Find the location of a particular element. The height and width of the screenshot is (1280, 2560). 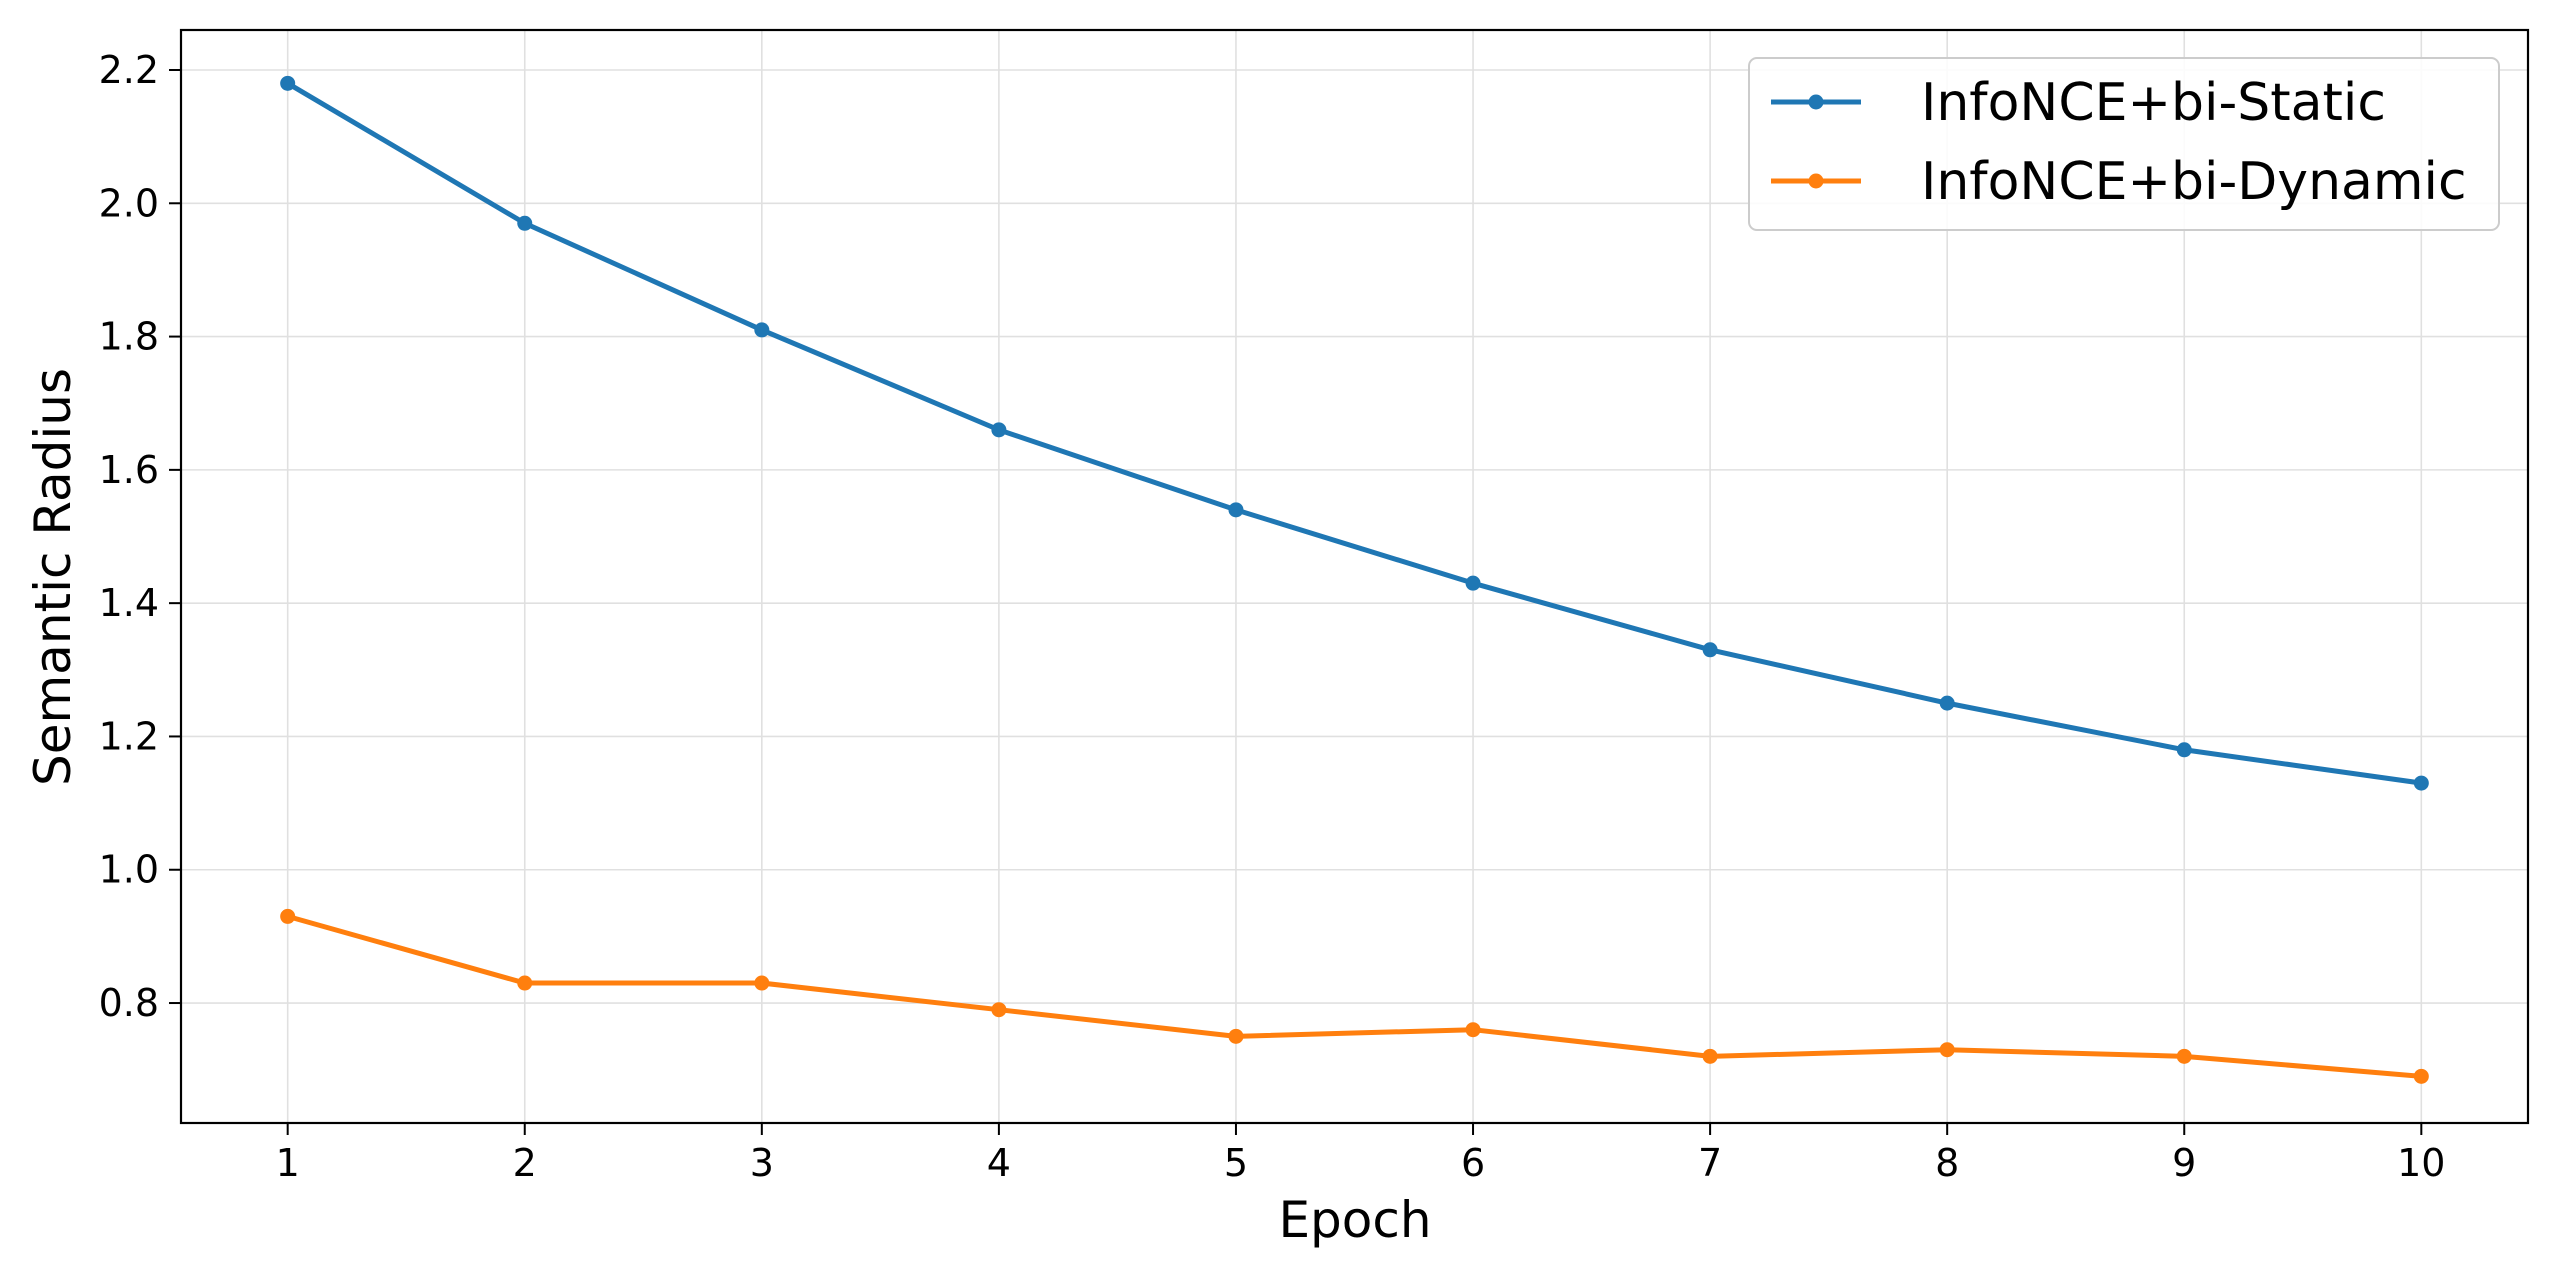

x-tick-label: 5 is located at coordinates (1236, 1163).